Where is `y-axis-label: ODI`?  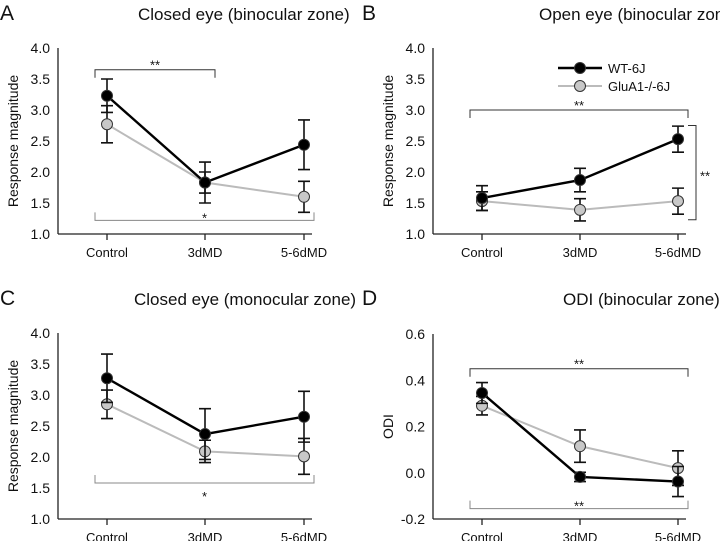
y-axis-label: ODI is located at coordinates (388, 426).